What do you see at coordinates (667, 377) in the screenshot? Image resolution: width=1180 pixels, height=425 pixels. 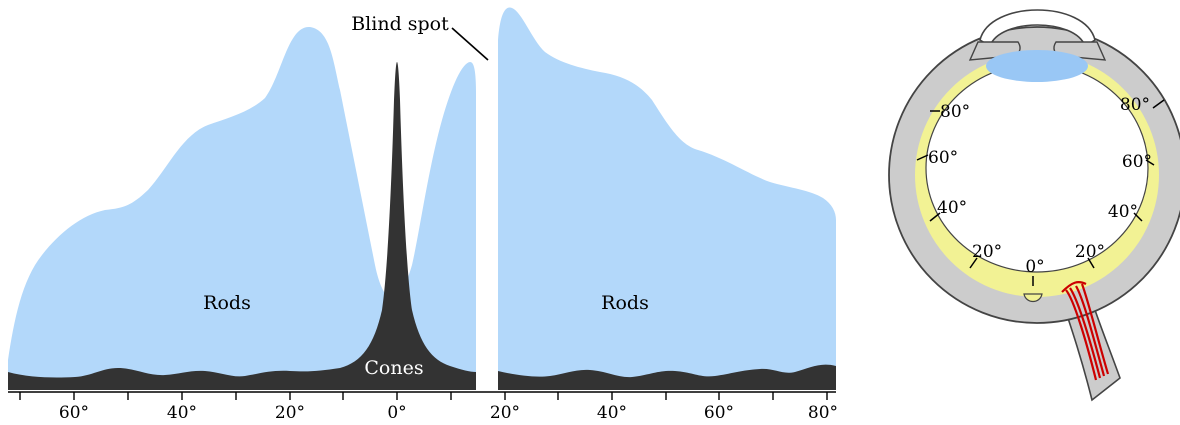 I see `cones-area-right` at bounding box center [667, 377].